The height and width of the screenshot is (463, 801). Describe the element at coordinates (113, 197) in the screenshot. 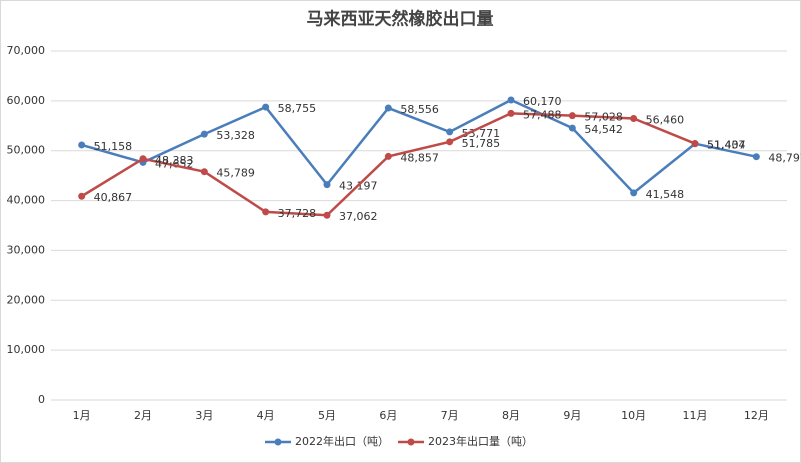

I see `data-label: 40,867` at that location.